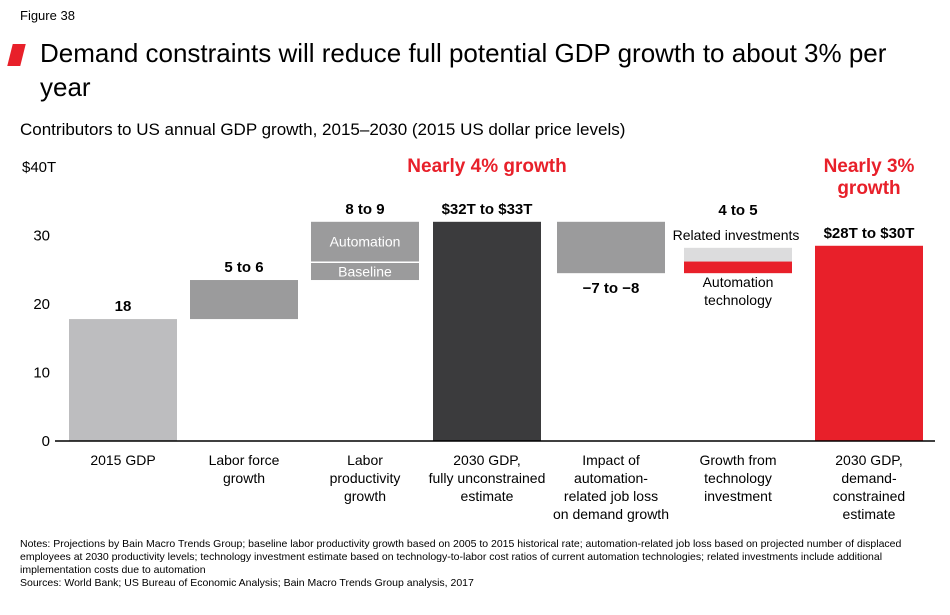 This screenshot has width=950, height=615. Describe the element at coordinates (611, 460) in the screenshot. I see `category-label: Impact of` at that location.